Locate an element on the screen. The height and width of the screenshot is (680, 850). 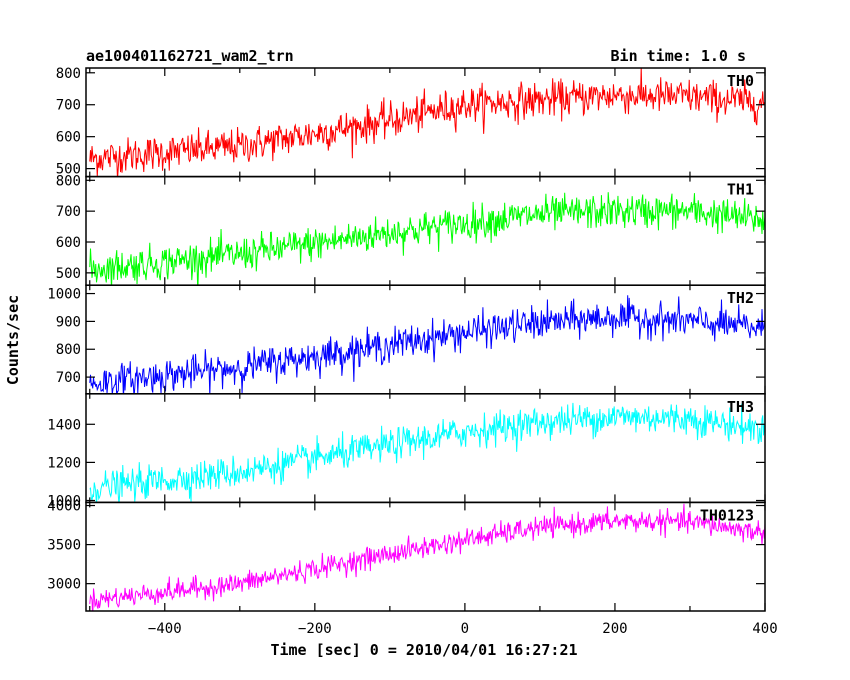
x-tick-label: 200 is located at coordinates (614, 629).